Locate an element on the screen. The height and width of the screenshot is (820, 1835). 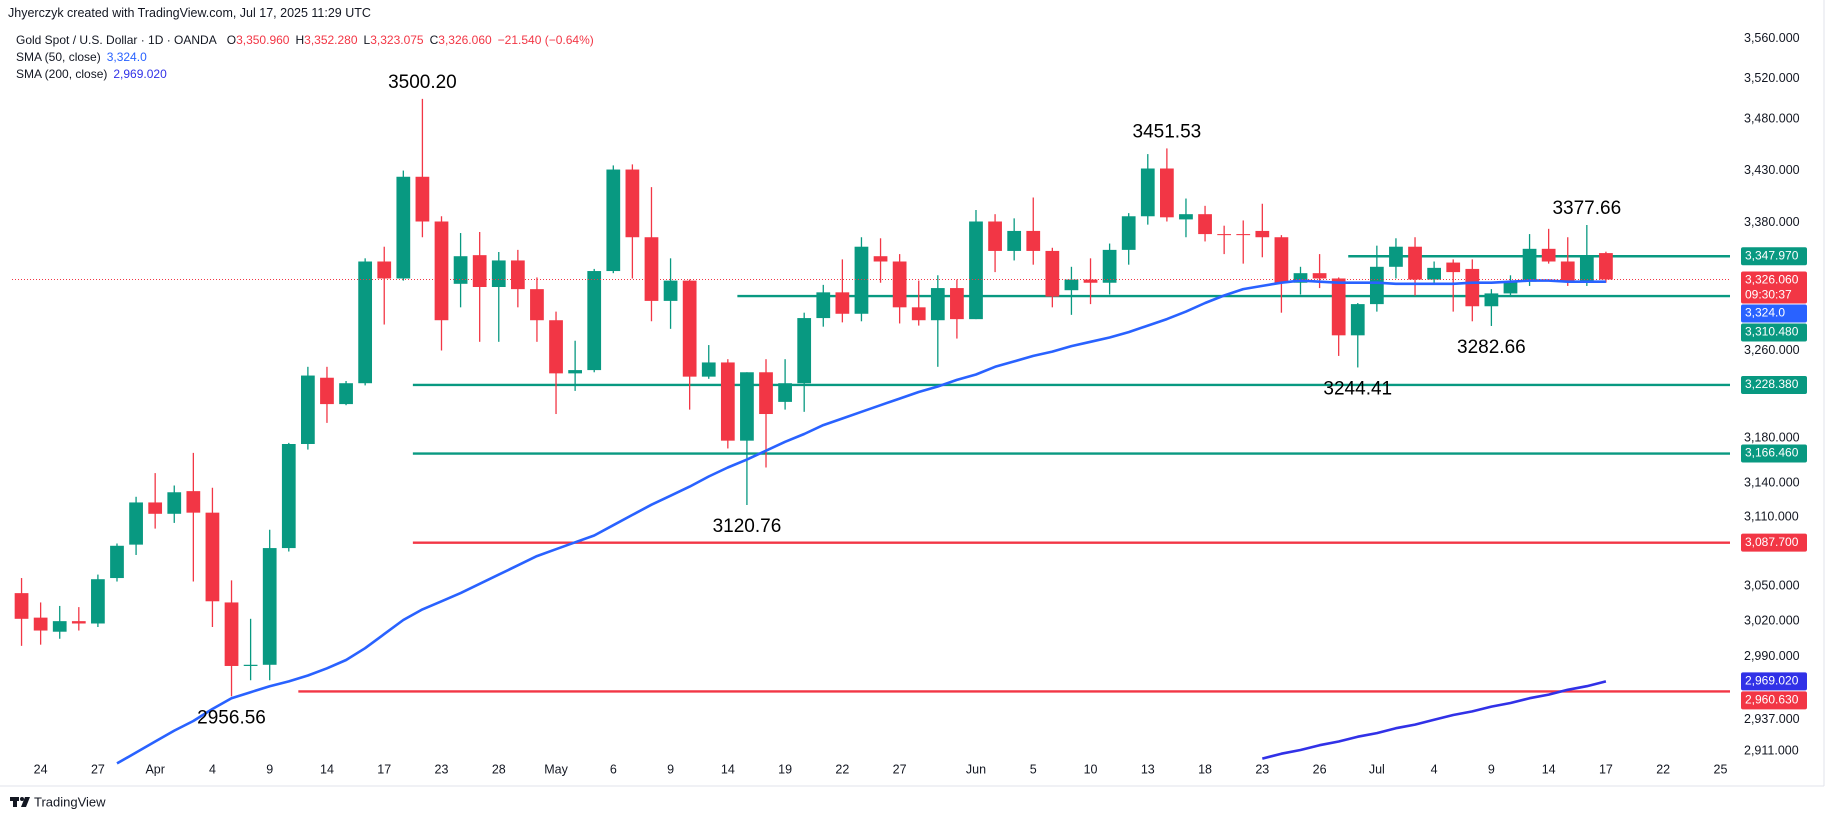
legend-value: 2,969.020 is located at coordinates (140, 74).